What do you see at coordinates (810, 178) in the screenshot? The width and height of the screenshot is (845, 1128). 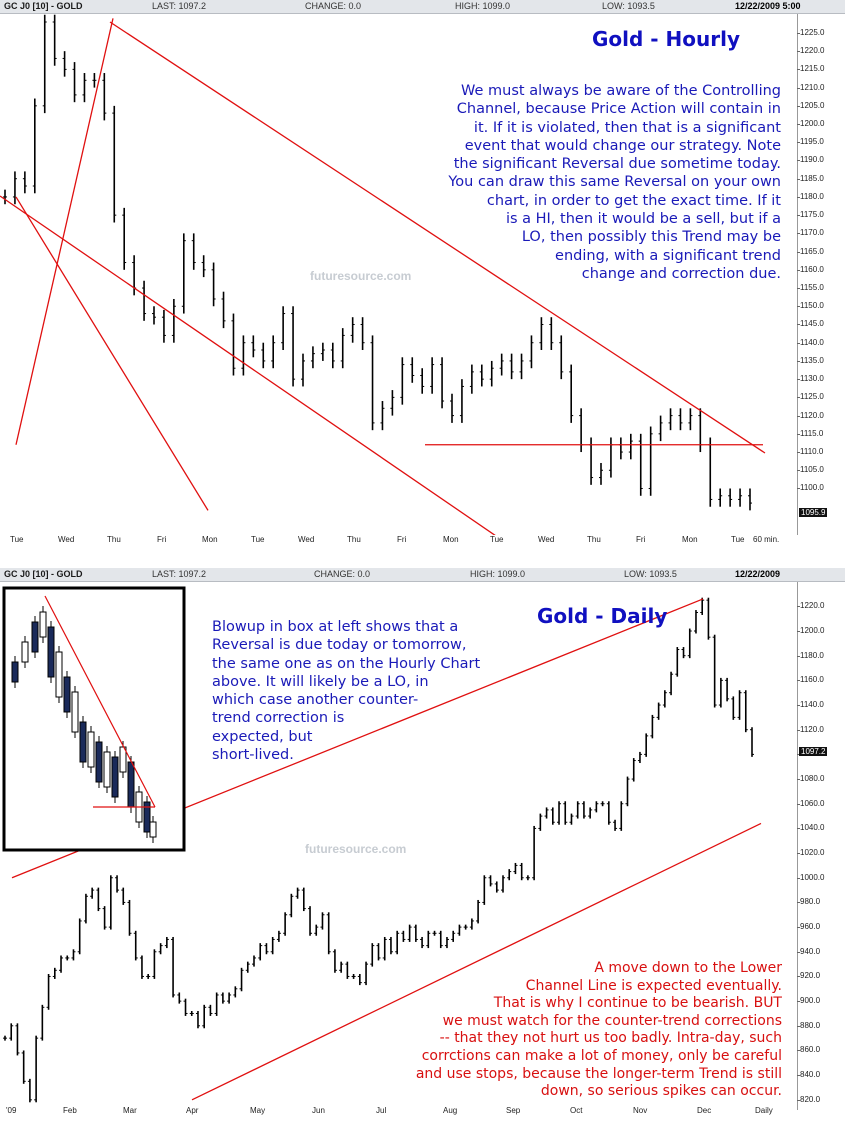 I see `hourly-y-tick-label: 1185.0` at bounding box center [810, 178].